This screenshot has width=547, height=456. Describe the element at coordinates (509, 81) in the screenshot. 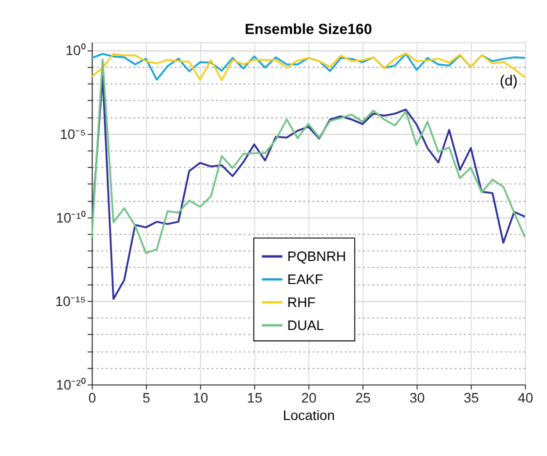

I see `annotation: (d)` at that location.